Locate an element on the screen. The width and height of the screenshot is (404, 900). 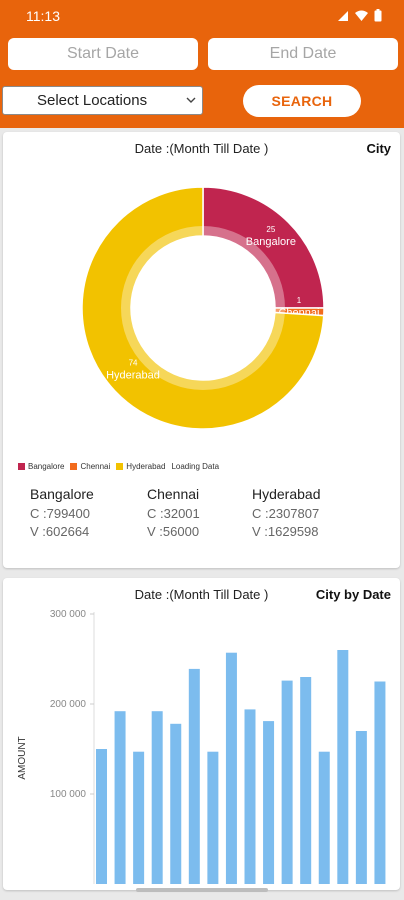
status-bar: 11:13 is located at coordinates (202, 17).